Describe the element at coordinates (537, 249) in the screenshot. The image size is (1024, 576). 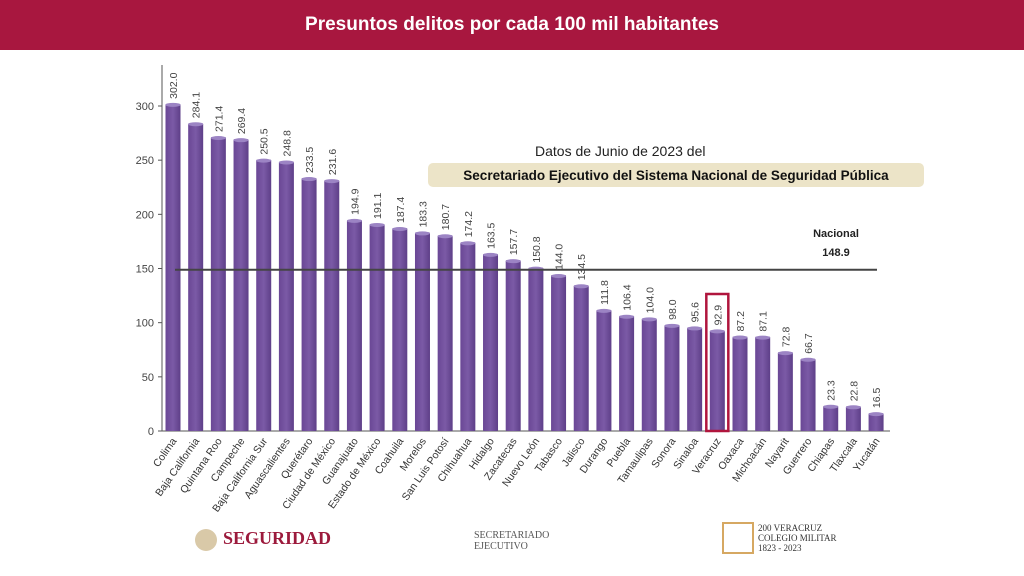
I see `value-label: 150.8` at that location.